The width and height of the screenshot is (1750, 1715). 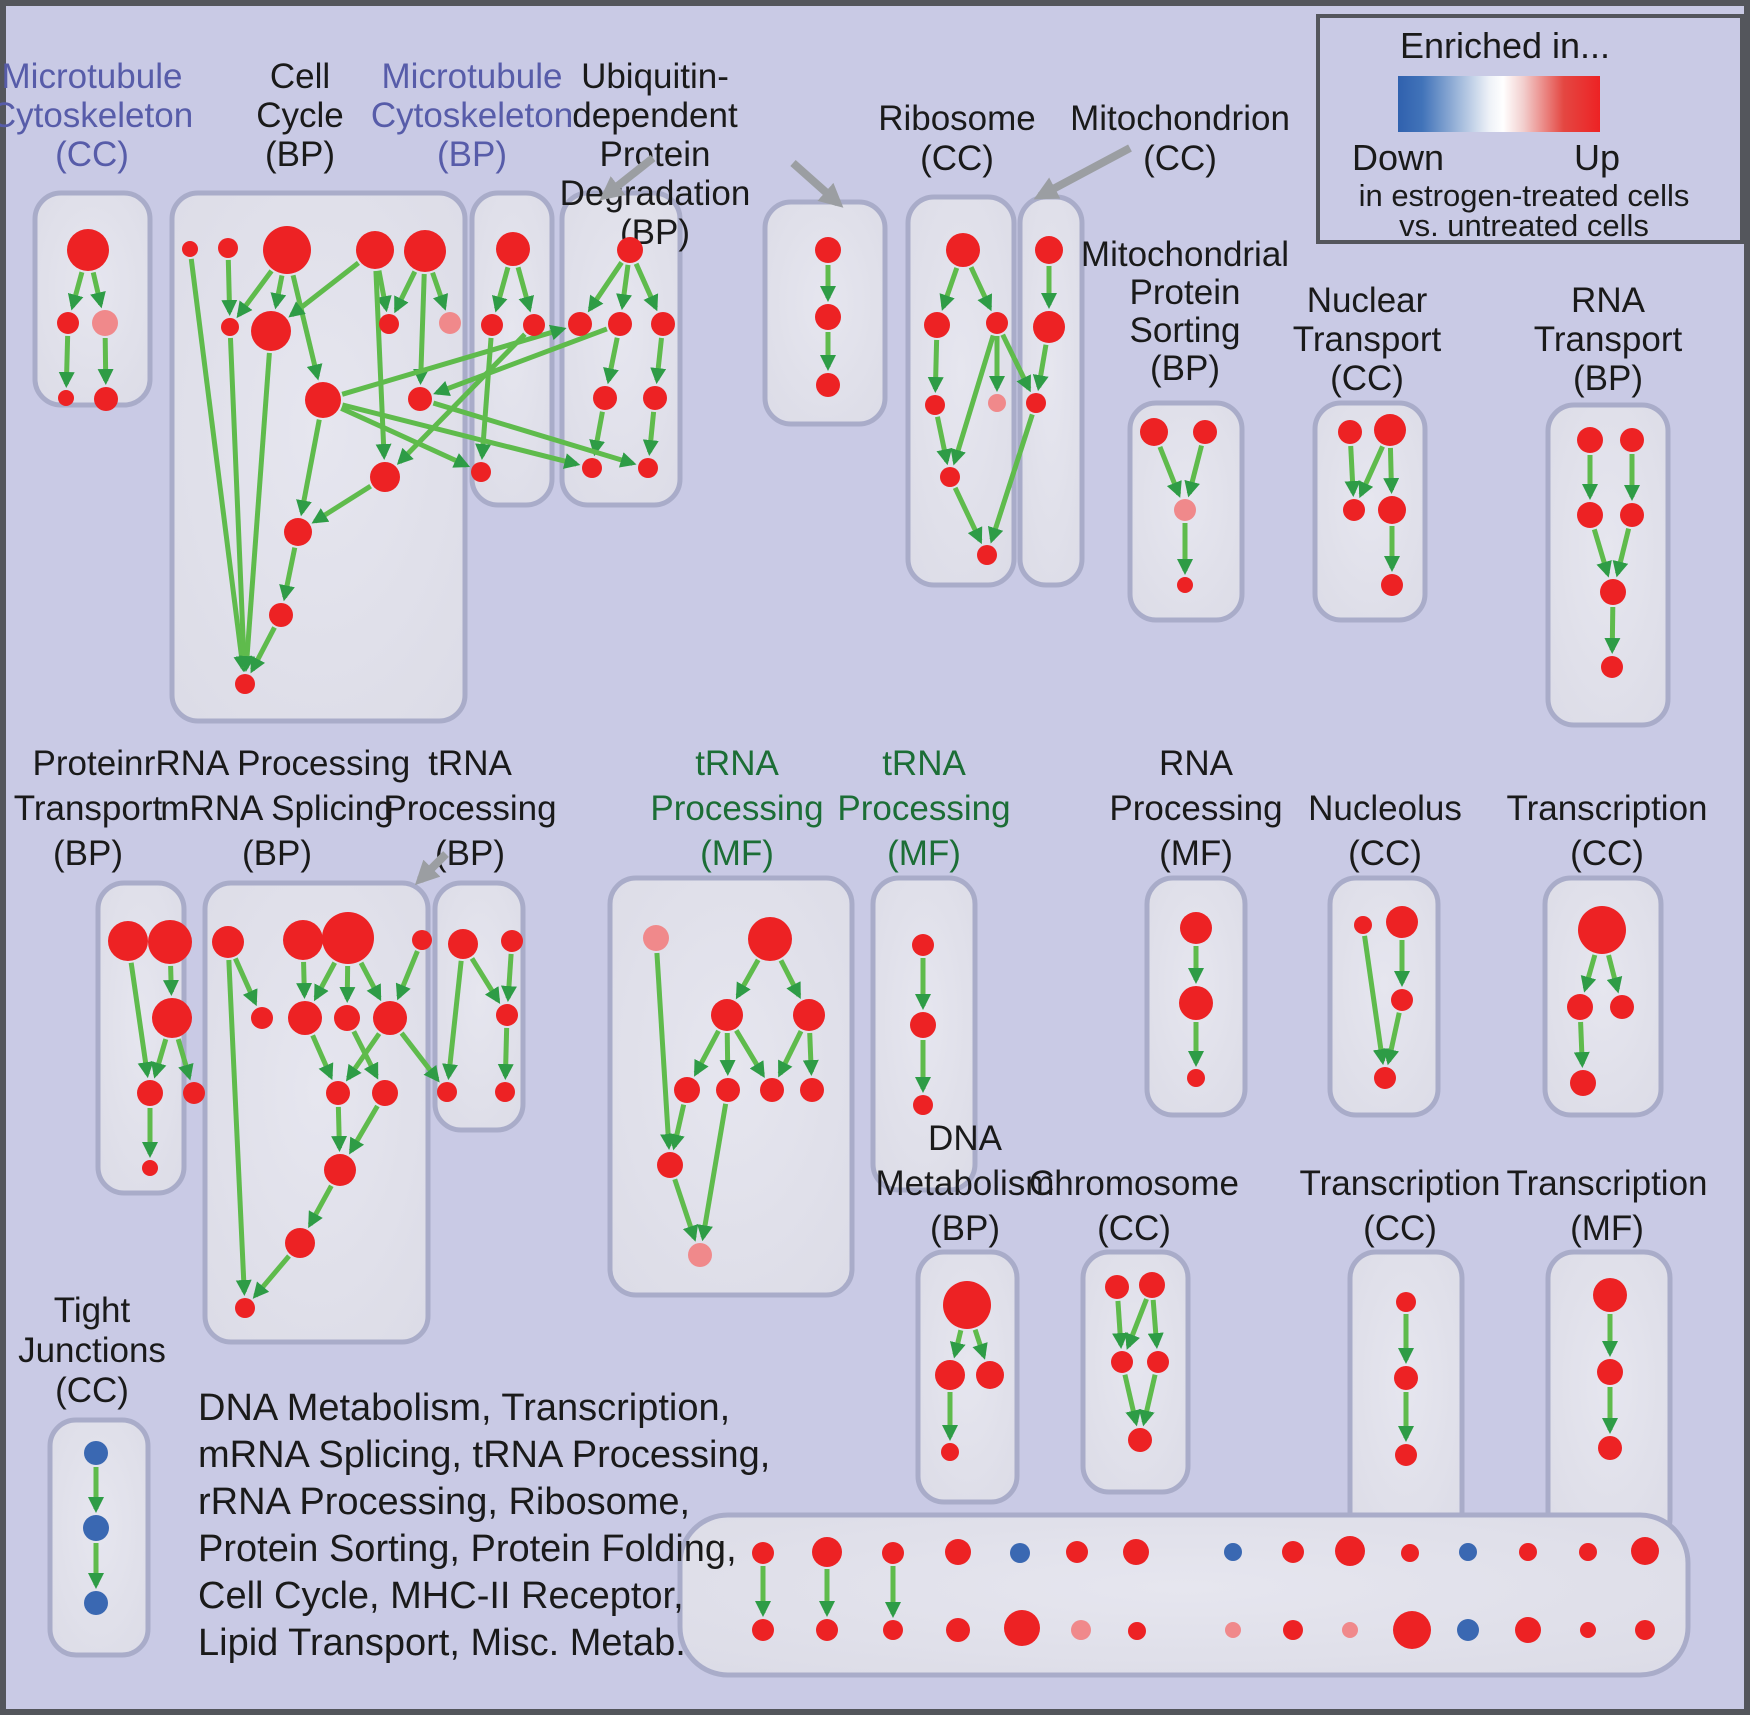 What do you see at coordinates (1185, 330) in the screenshot?
I see `mitochondrial-protein-sorting-bp-label-line: Sorting` at bounding box center [1185, 330].